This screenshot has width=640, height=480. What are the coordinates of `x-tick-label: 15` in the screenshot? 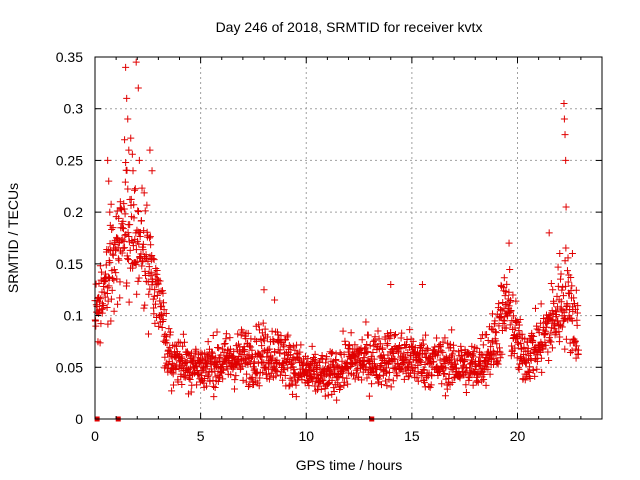 It's located at (412, 436).